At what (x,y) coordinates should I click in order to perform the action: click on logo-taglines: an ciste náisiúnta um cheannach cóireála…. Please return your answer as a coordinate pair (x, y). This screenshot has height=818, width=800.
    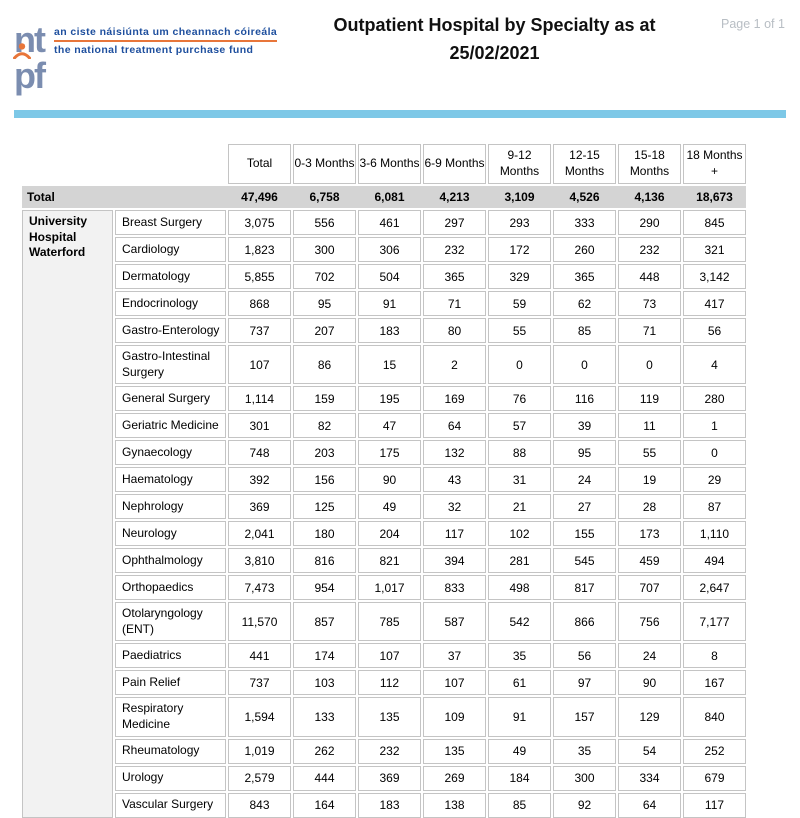
    Looking at the image, I should click on (165, 41).